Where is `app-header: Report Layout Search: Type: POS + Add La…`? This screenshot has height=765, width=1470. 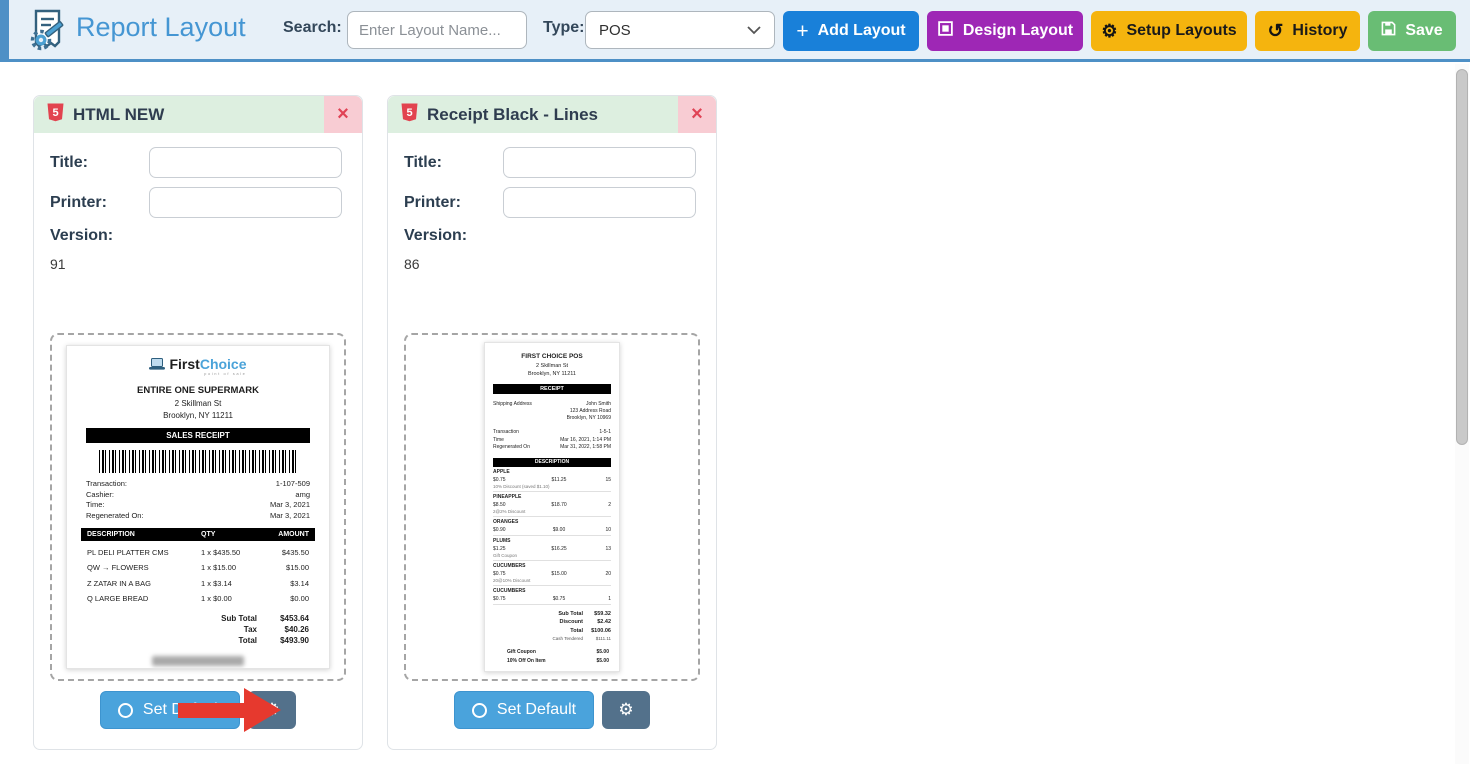 app-header: Report Layout Search: Type: POS + Add La… is located at coordinates (735, 31).